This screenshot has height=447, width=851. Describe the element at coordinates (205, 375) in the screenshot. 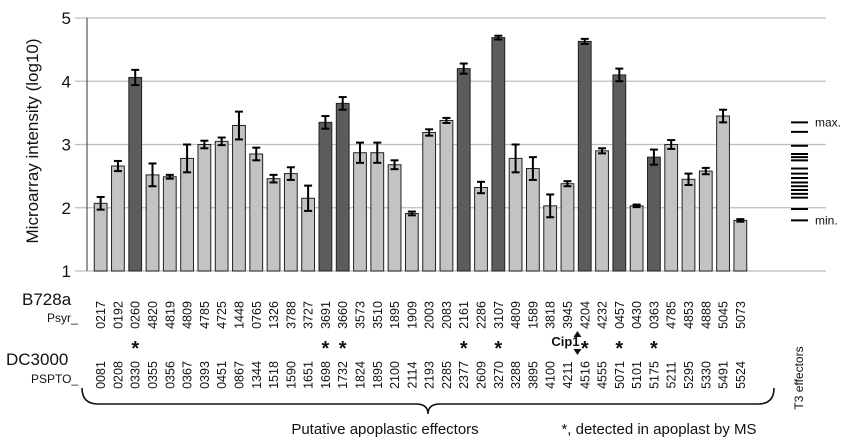

I see `dc3000-label: 0393` at that location.